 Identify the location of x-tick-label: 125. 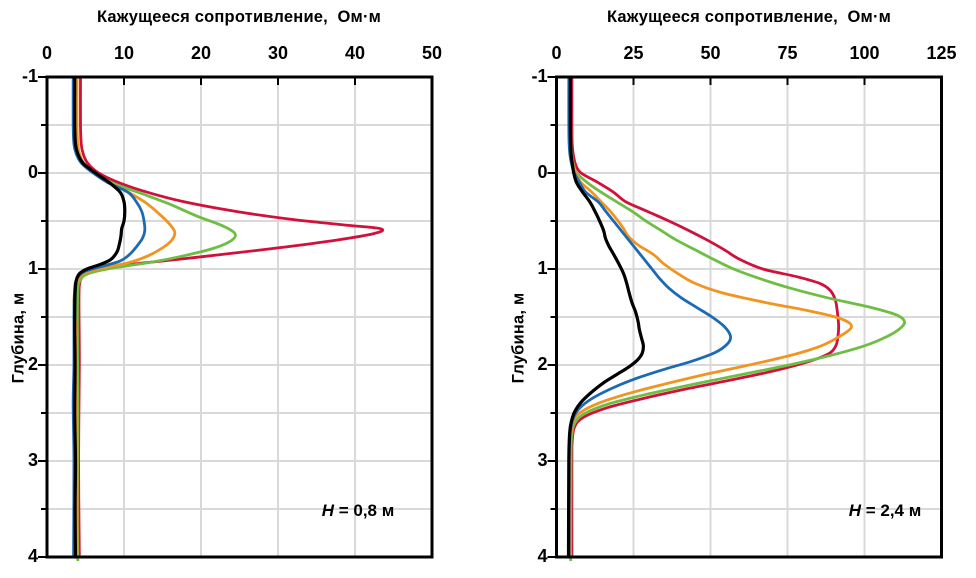
(941, 53).